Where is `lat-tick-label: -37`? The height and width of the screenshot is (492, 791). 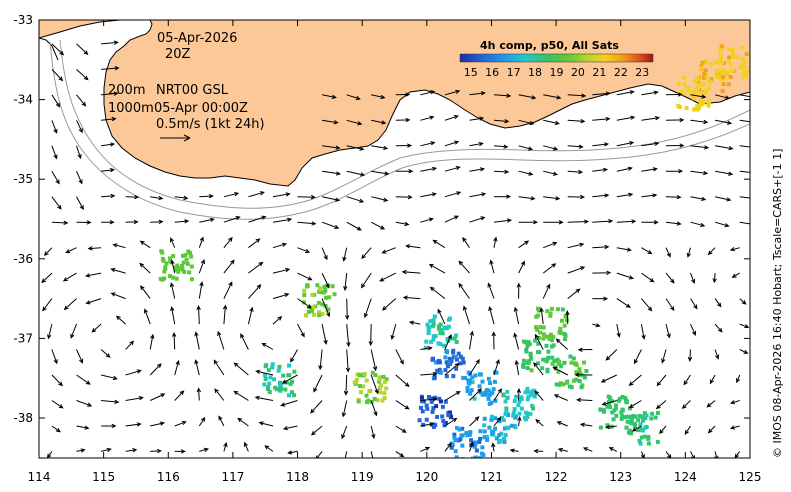 lat-tick-label: -37 is located at coordinates (23, 338).